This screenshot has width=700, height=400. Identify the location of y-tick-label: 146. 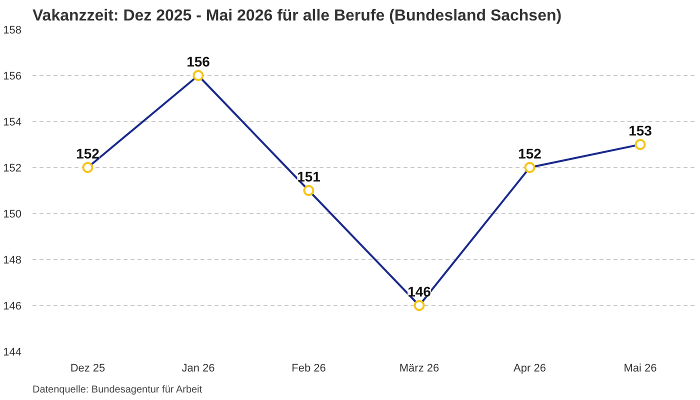
(12, 306).